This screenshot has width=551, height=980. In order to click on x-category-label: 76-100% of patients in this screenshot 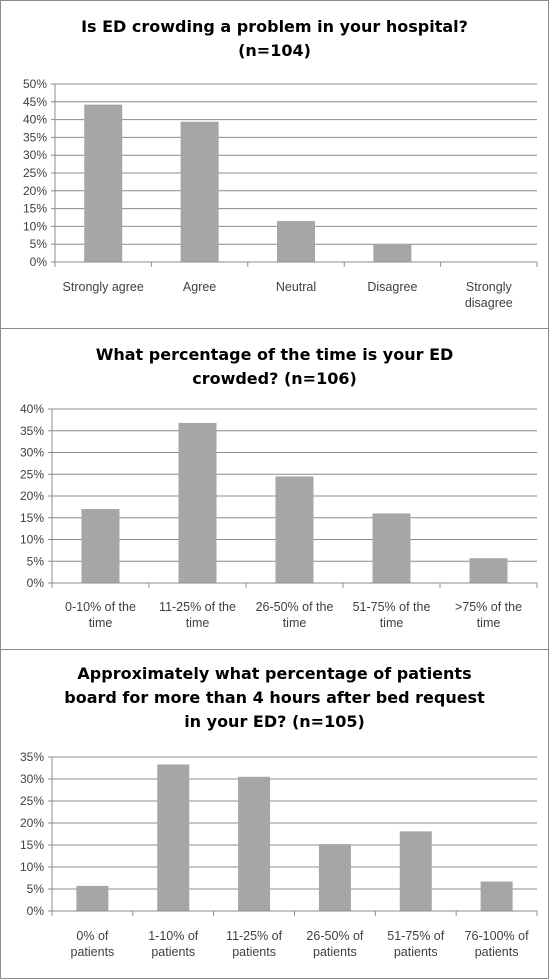, I will do `click(497, 944)`.